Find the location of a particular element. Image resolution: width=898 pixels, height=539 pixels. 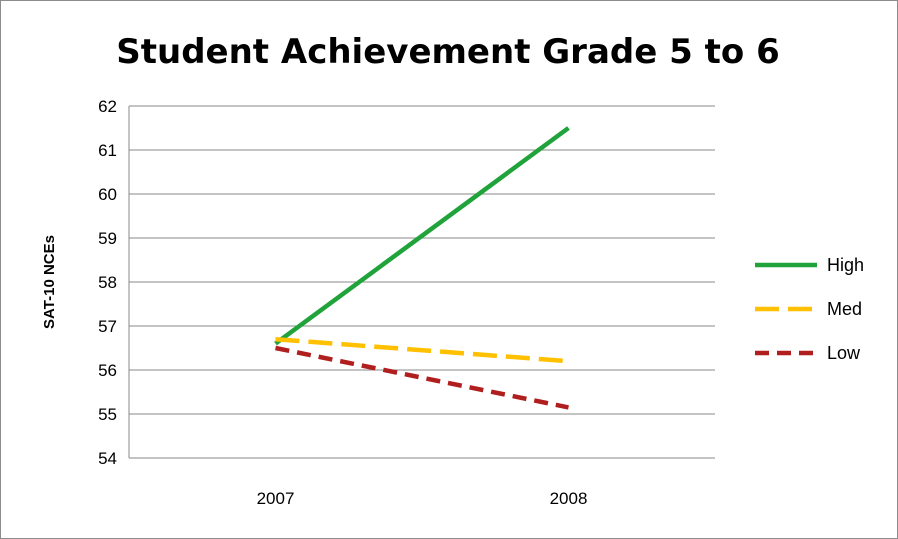

series-line-med is located at coordinates (422, 350).